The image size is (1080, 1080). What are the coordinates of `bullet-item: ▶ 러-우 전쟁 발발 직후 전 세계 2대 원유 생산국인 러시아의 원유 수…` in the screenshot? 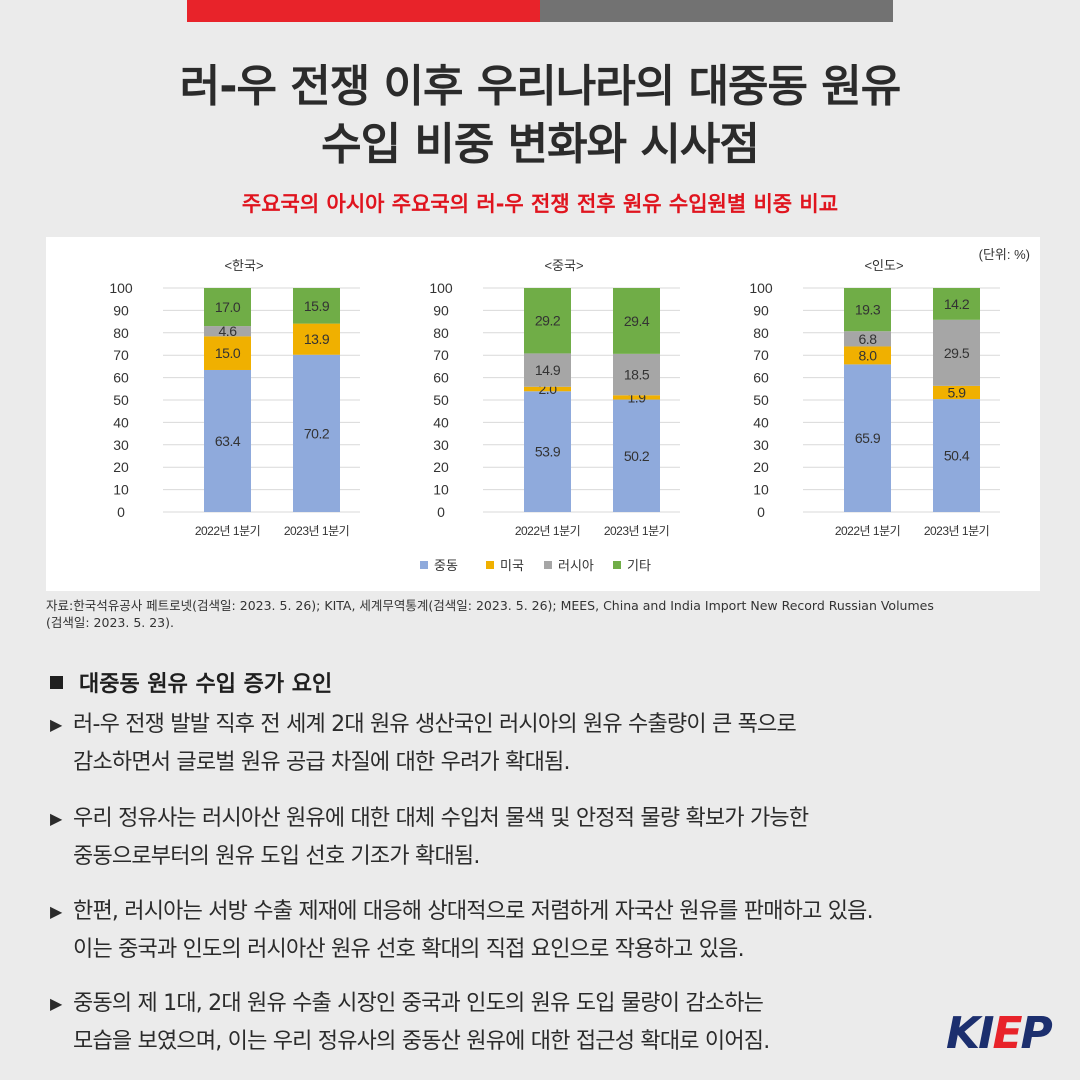 It's located at (555, 744).